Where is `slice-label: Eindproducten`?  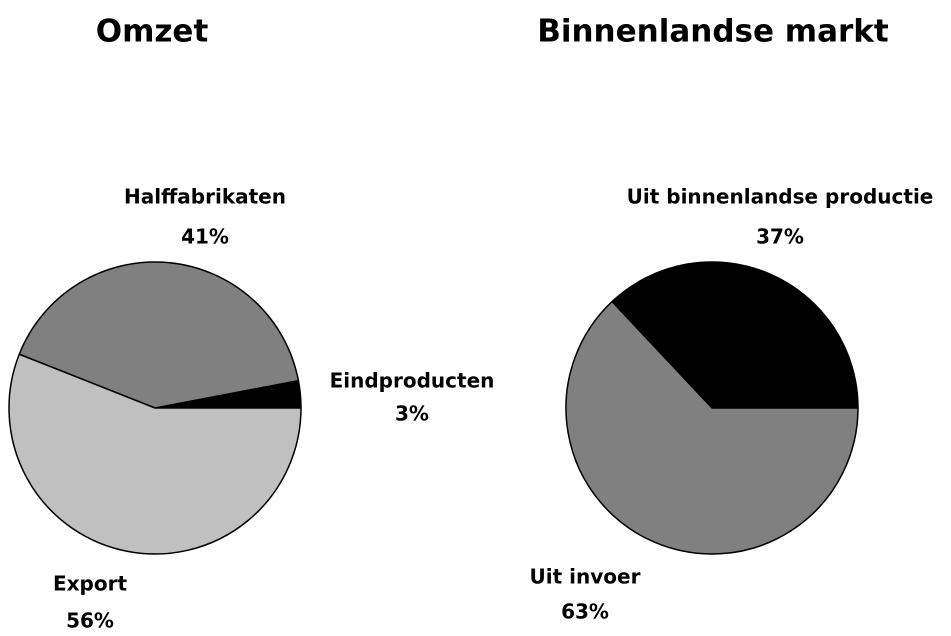
slice-label: Eindproducten is located at coordinates (412, 381).